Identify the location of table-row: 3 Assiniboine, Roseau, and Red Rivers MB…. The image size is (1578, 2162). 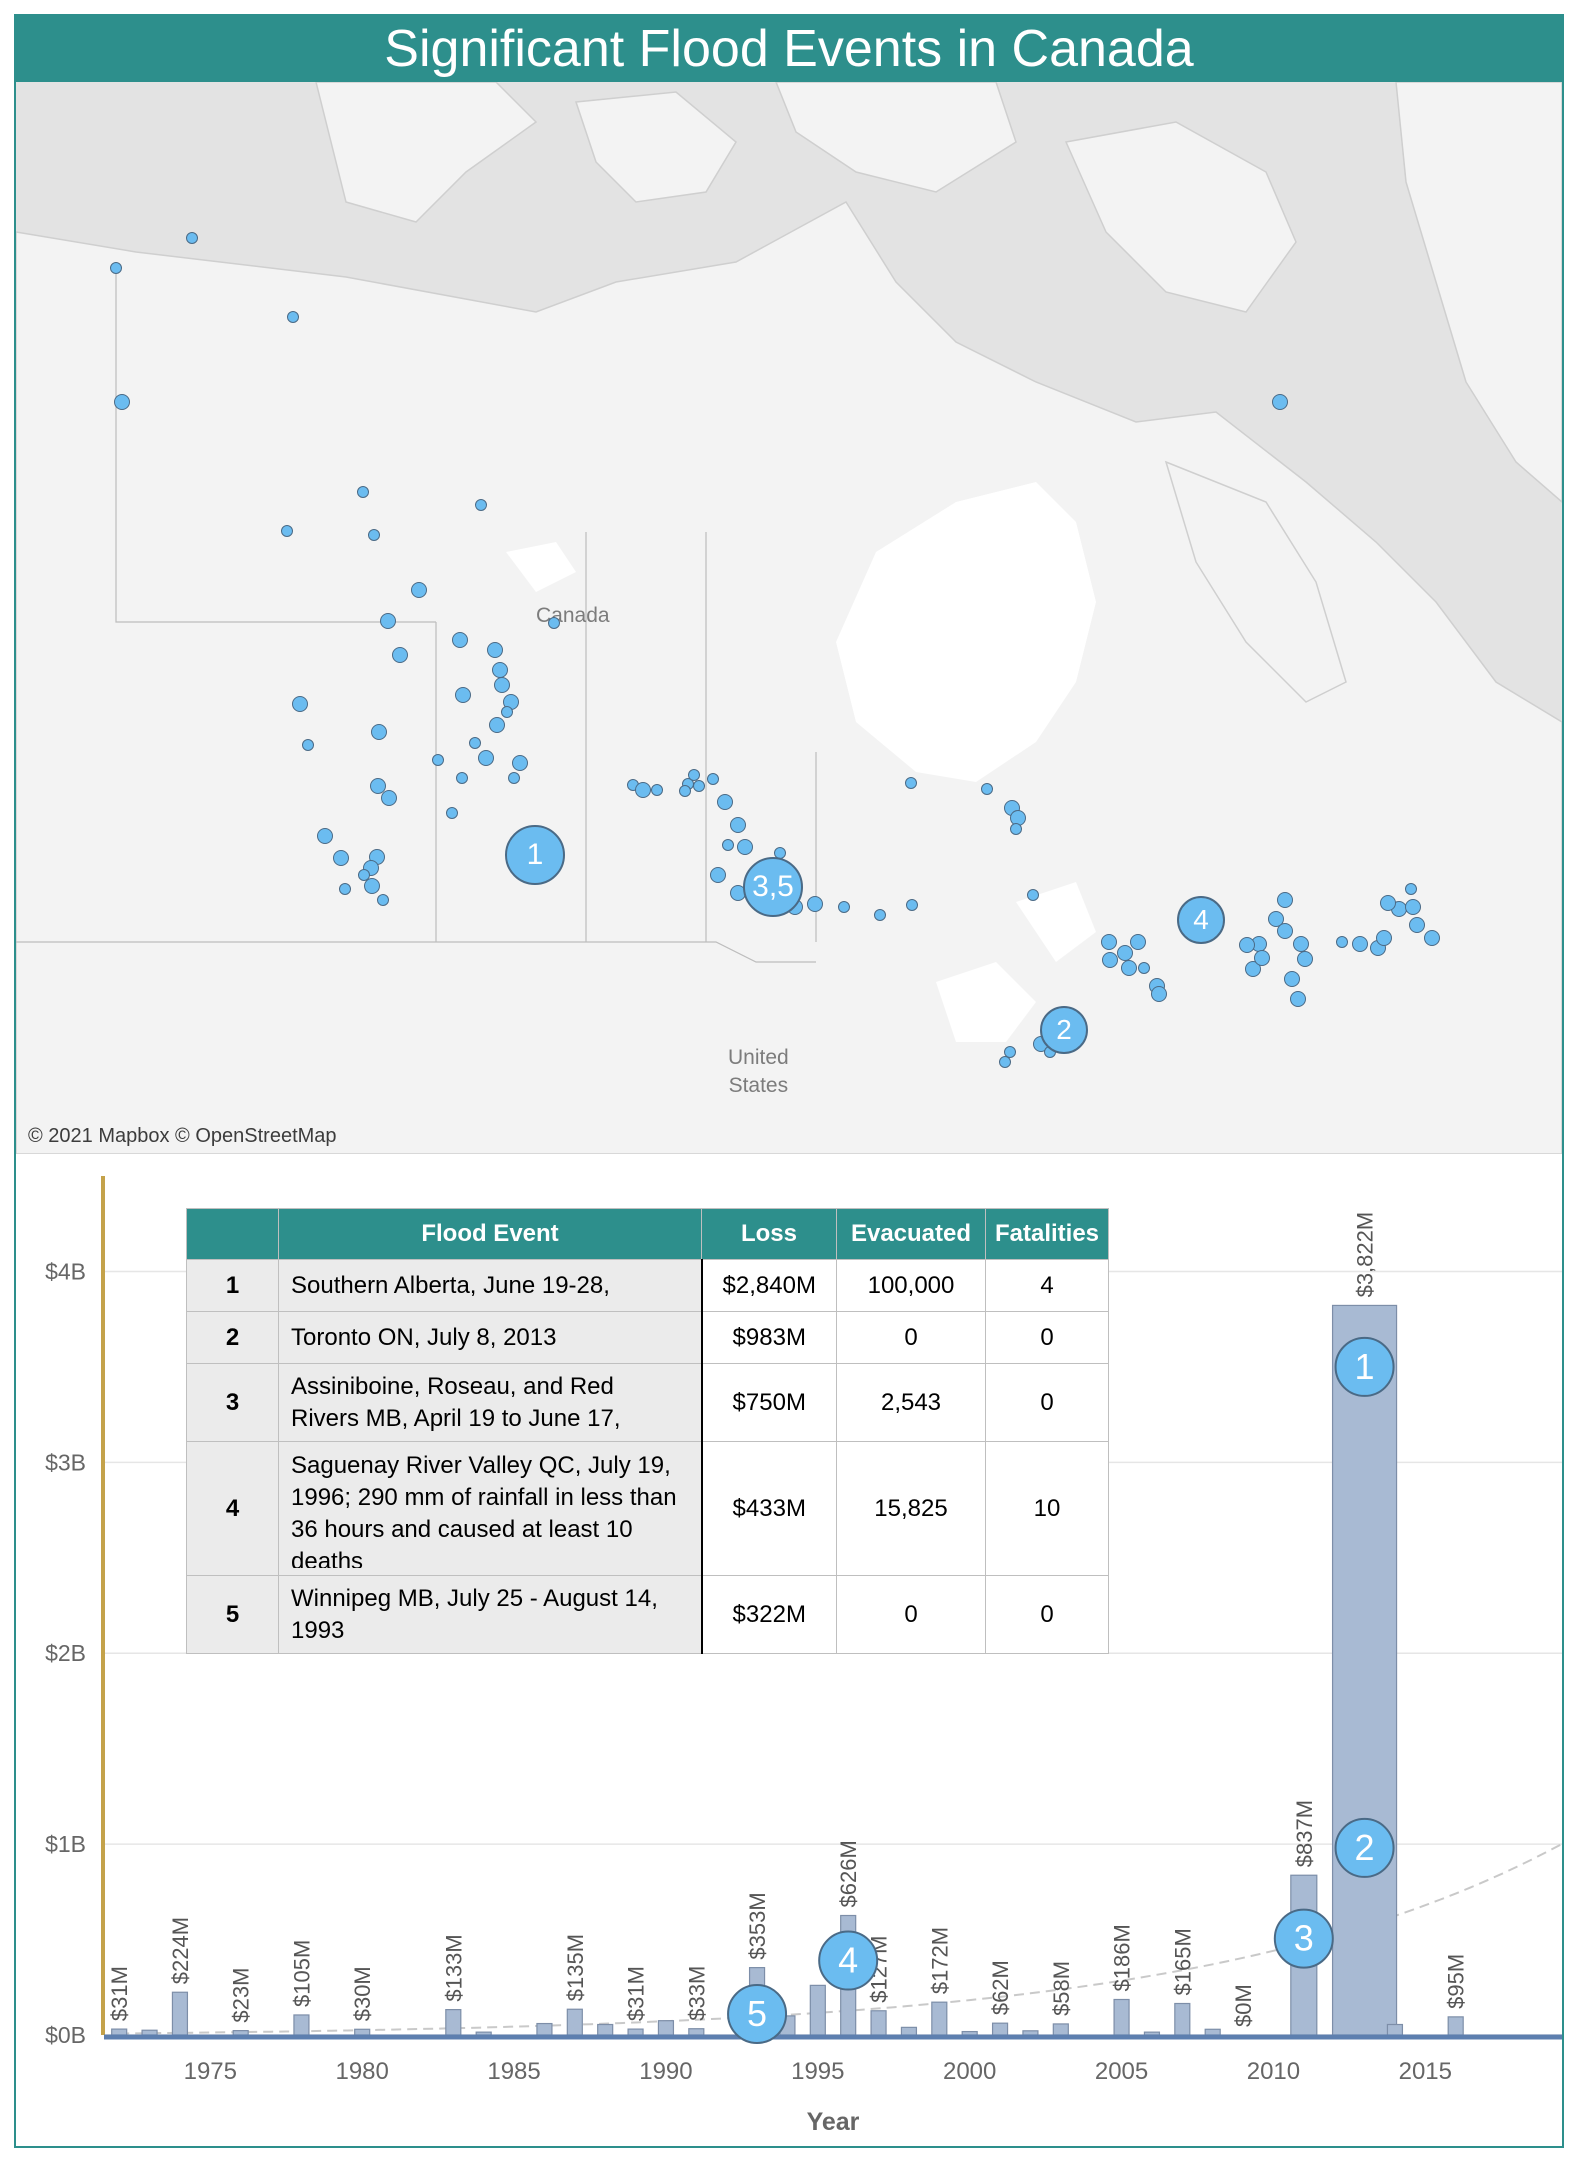
(647, 1402).